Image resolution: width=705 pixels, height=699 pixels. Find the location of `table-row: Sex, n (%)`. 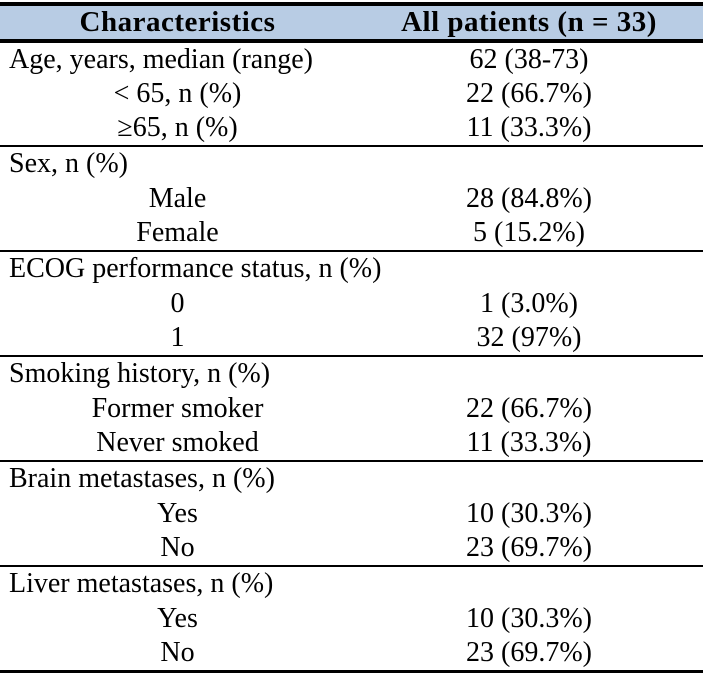

table-row: Sex, n (%) is located at coordinates (351, 163).